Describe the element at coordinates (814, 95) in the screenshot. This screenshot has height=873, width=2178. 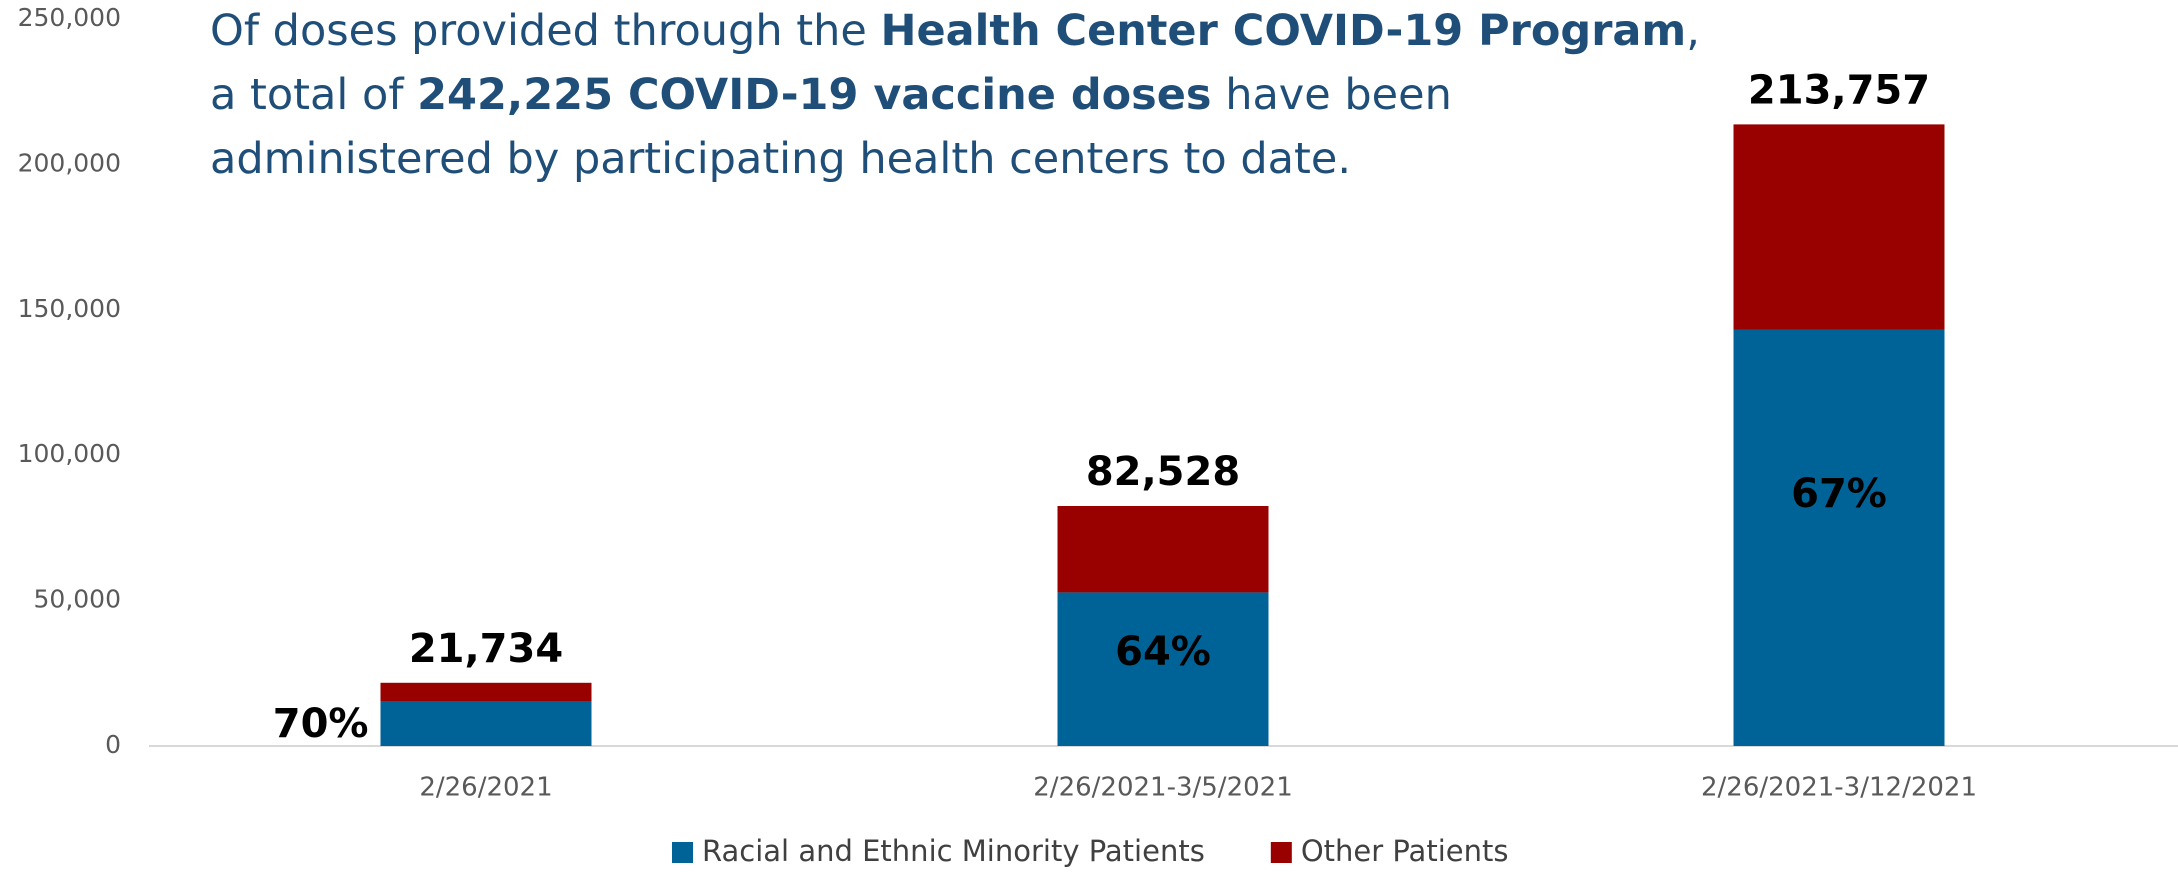
I see `title-bold: 242,225 COVID-19 vaccine doses` at that location.